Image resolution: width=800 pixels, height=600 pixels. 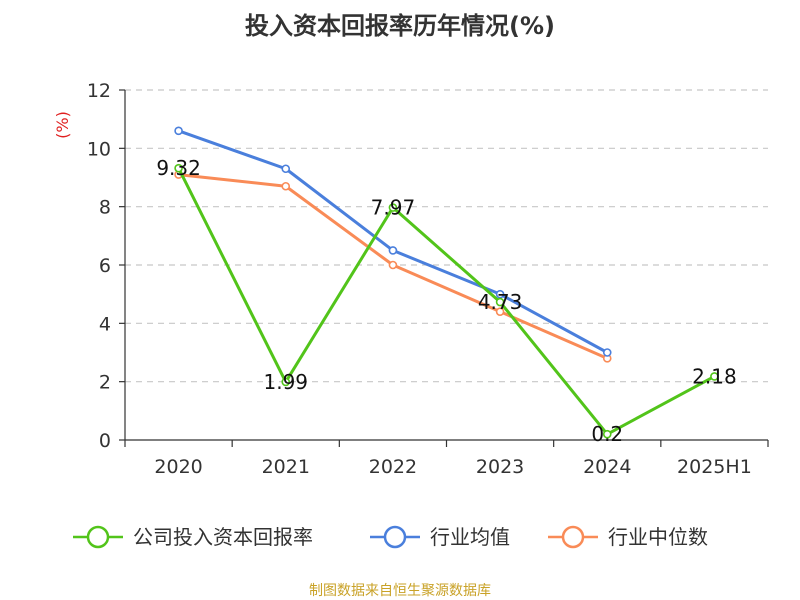 I want to click on y-unit-label: (%), so click(x=62, y=125).